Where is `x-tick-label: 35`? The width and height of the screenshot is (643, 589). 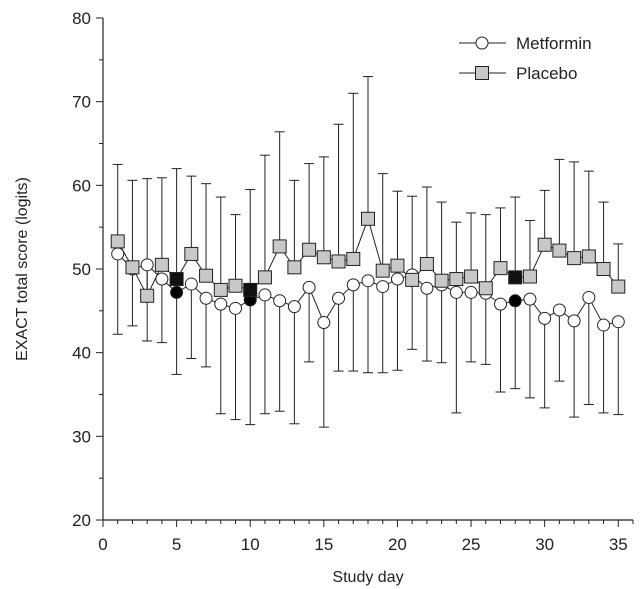
x-tick-label: 35 is located at coordinates (618, 544).